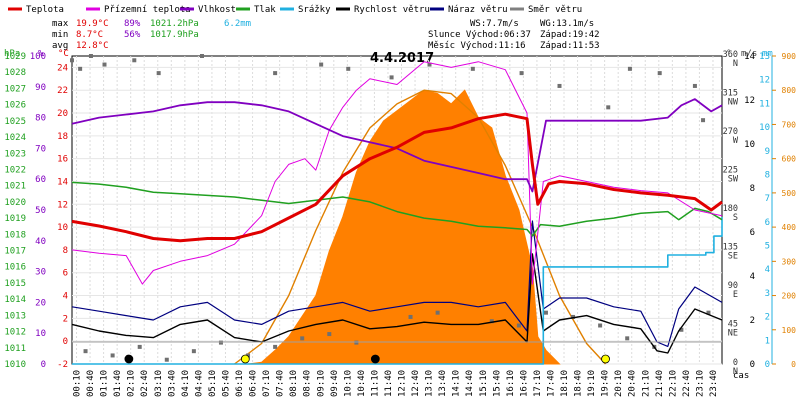  I want to click on wm2-tick-label: 800, so click(789, 90).